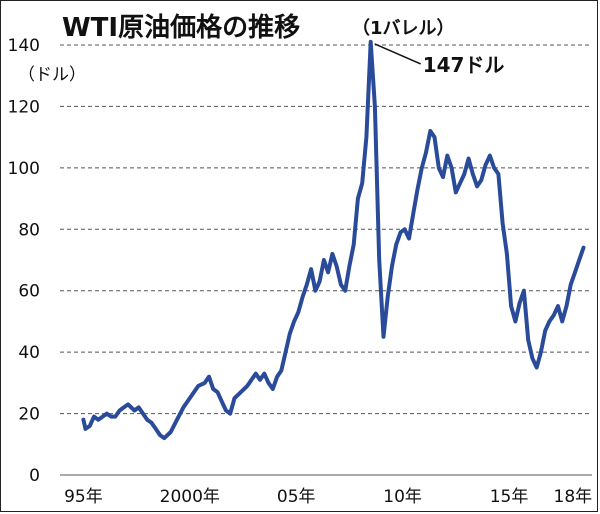 Image resolution: width=600 pixels, height=514 pixels. Describe the element at coordinates (29, 292) in the screenshot. I see `y-tick-label: 60` at that location.